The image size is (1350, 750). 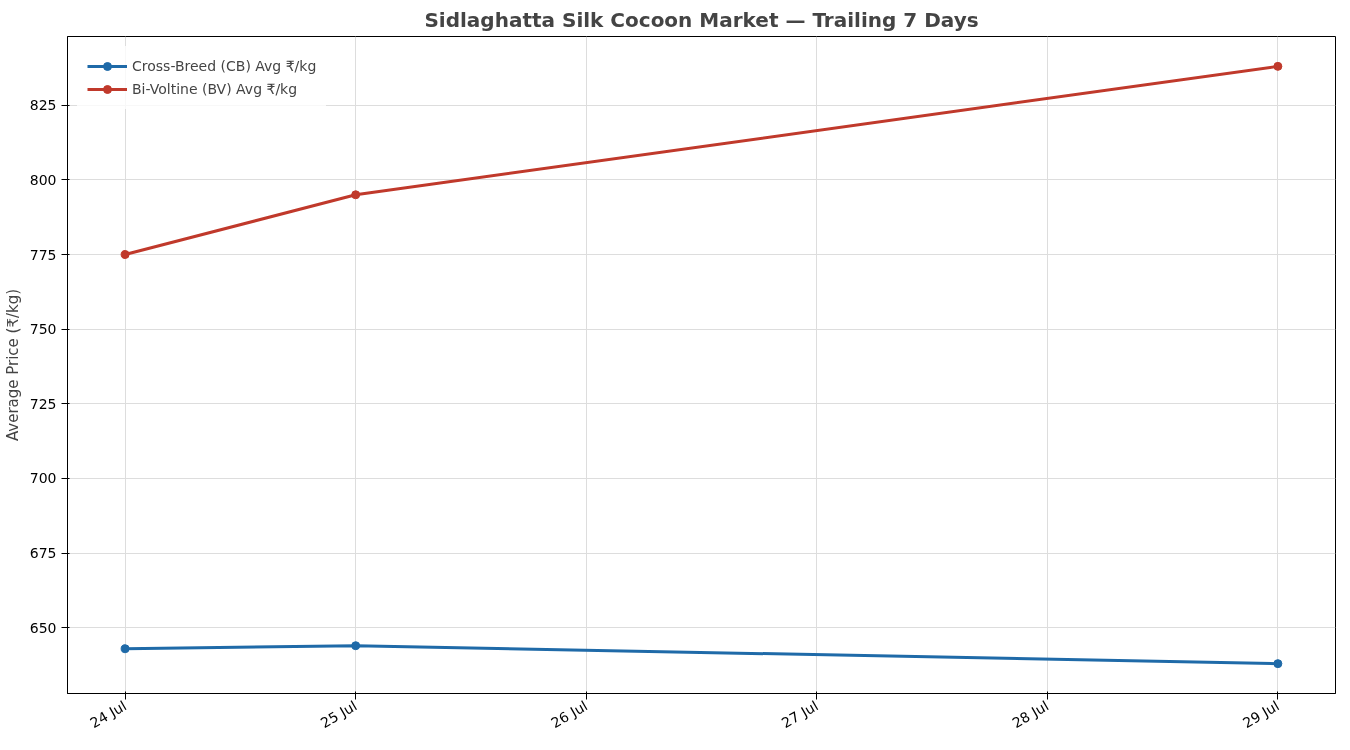 What do you see at coordinates (1030, 714) in the screenshot?
I see `x-tick-label: 28 Jul` at bounding box center [1030, 714].